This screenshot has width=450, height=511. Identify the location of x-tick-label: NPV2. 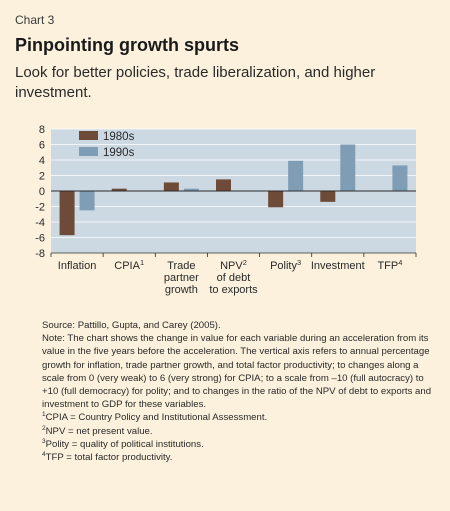
(233, 265).